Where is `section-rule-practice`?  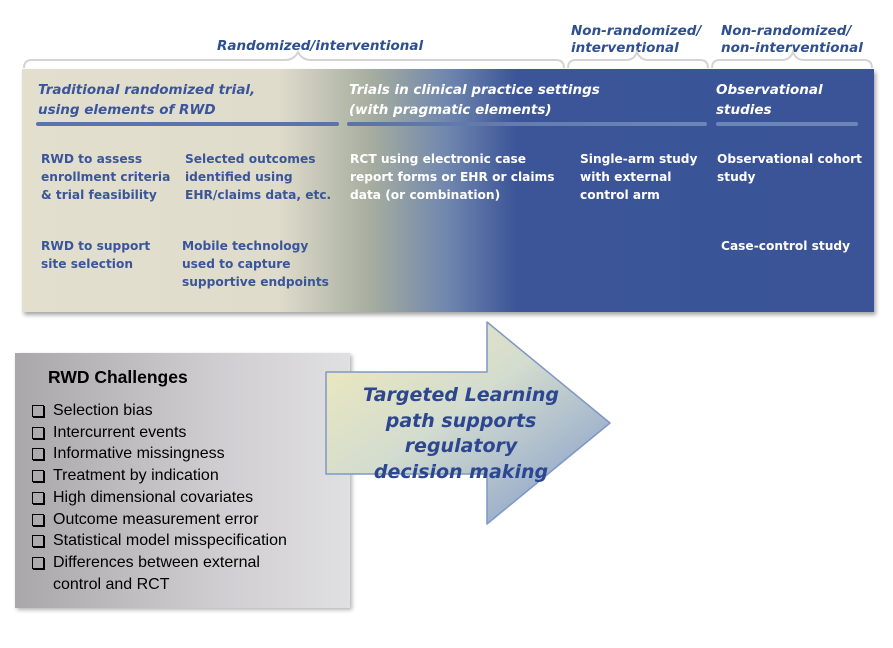
section-rule-practice is located at coordinates (527, 124).